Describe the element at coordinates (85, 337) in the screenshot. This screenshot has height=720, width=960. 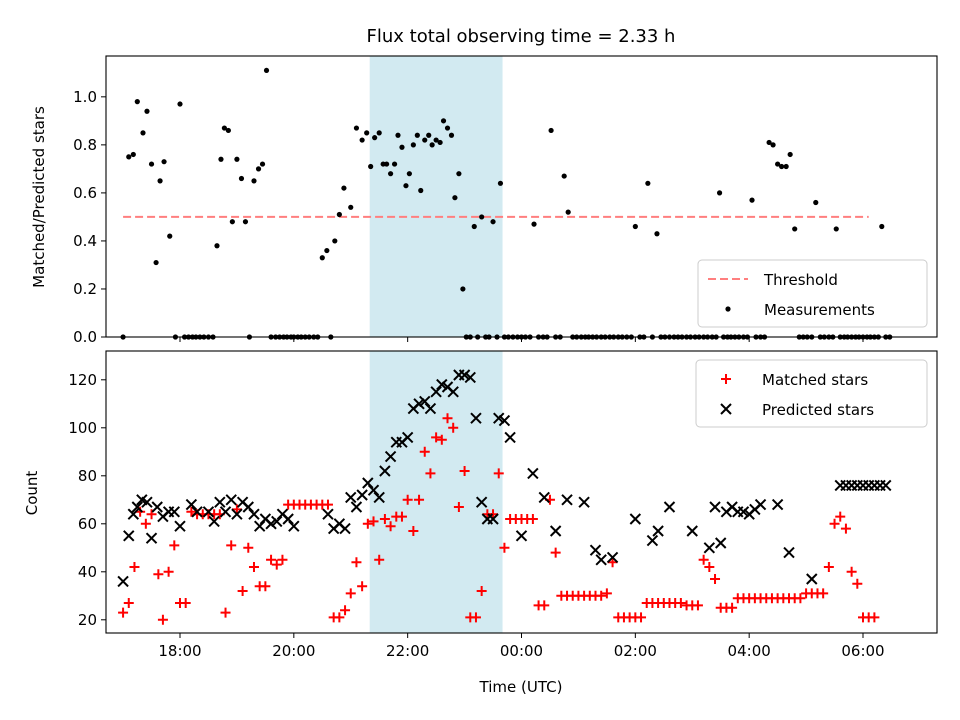
I see `y-tick-label: 0.0` at that location.